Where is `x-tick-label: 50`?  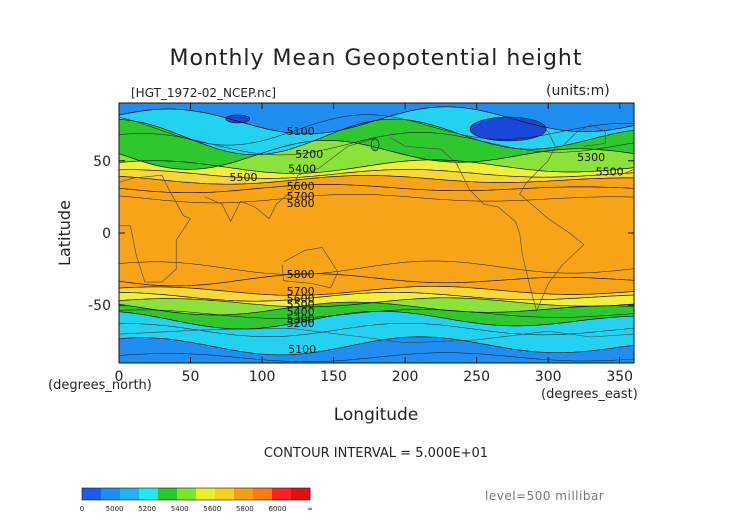
x-tick-label: 50 is located at coordinates (191, 377).